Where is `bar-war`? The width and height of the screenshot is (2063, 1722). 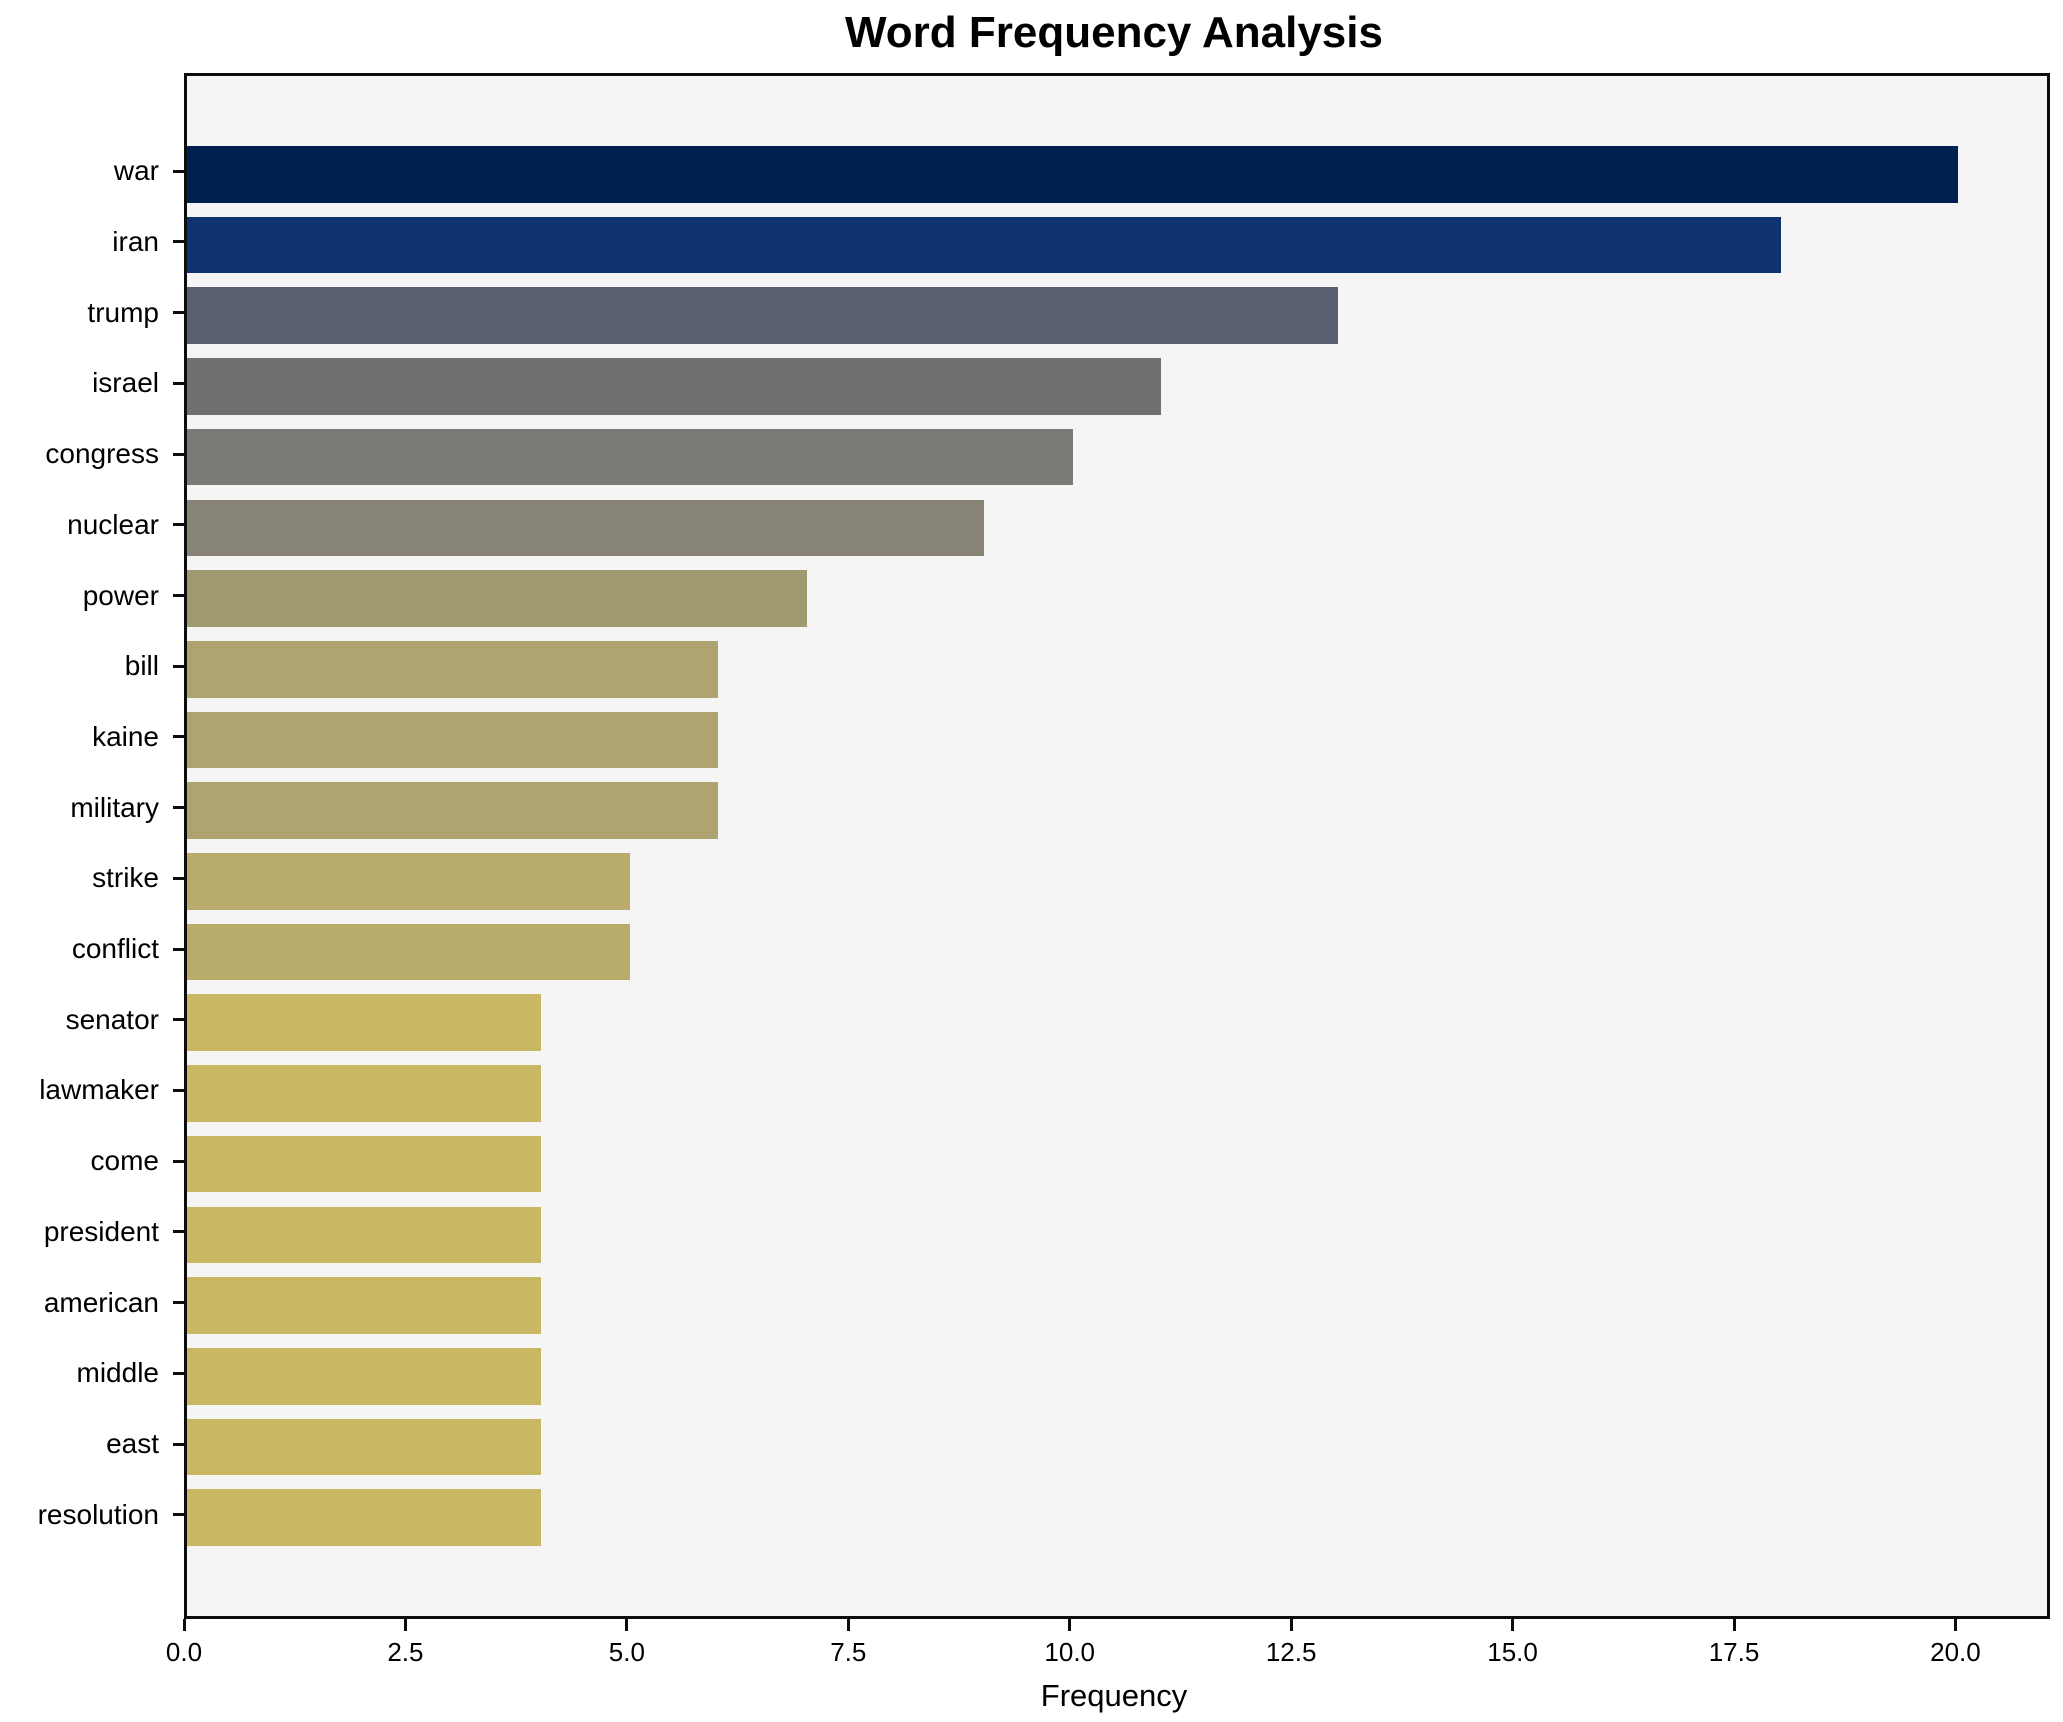 bar-war is located at coordinates (1073, 174).